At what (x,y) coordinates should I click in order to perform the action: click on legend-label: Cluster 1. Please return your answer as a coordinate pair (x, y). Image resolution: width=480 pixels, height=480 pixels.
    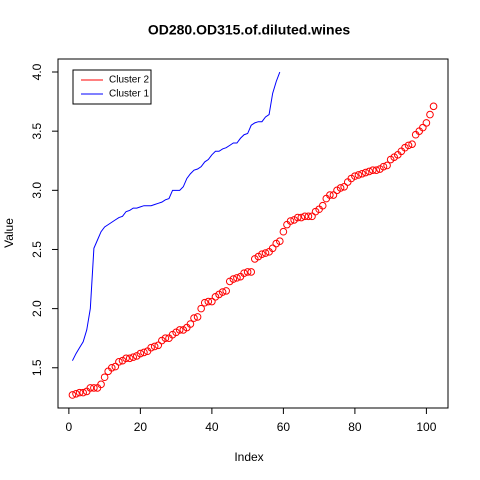
    Looking at the image, I should click on (129, 94).